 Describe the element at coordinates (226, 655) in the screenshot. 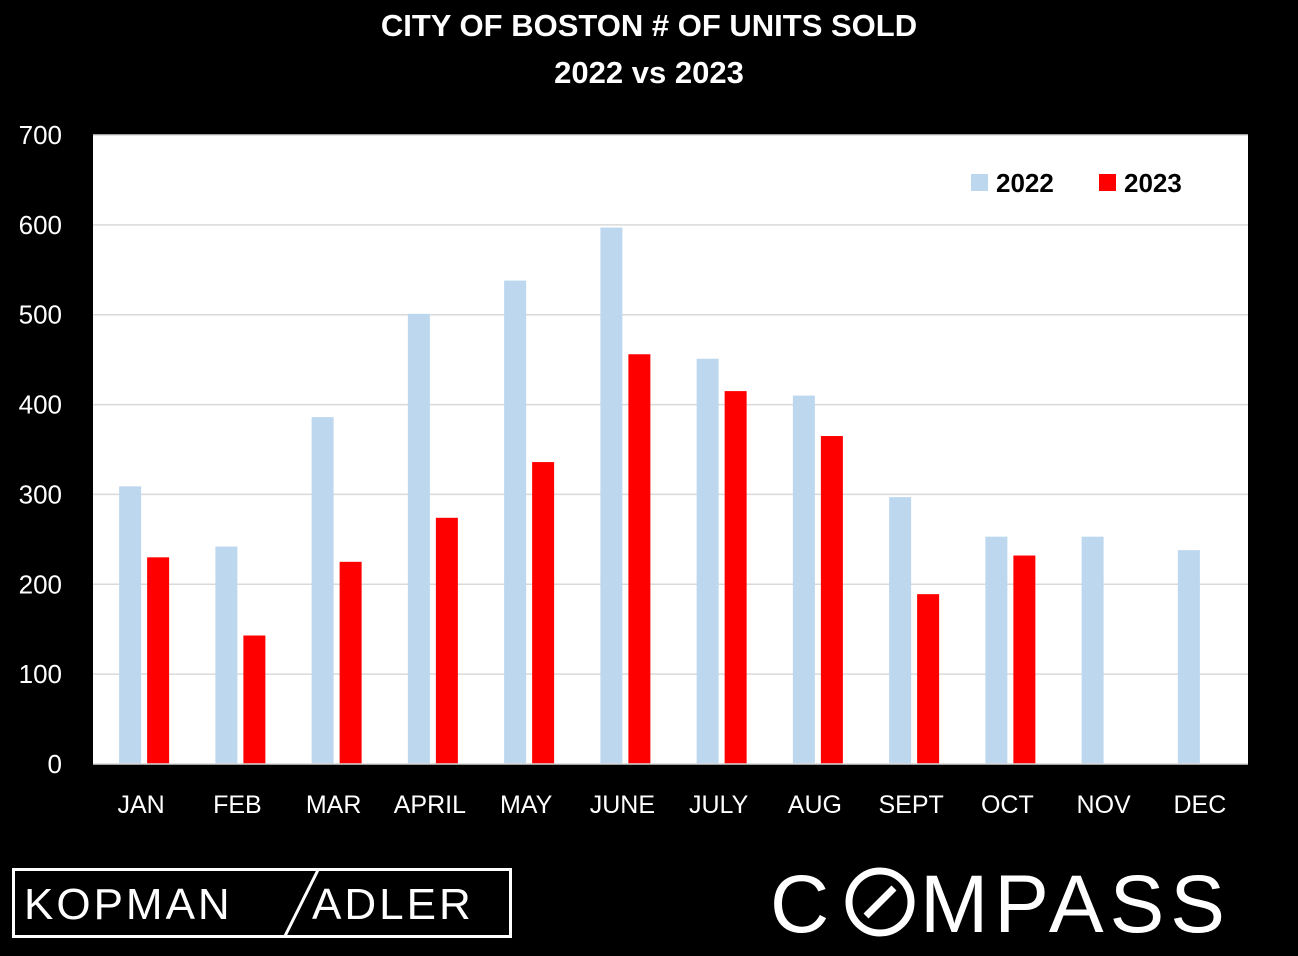

I see `bar-2022-feb` at that location.